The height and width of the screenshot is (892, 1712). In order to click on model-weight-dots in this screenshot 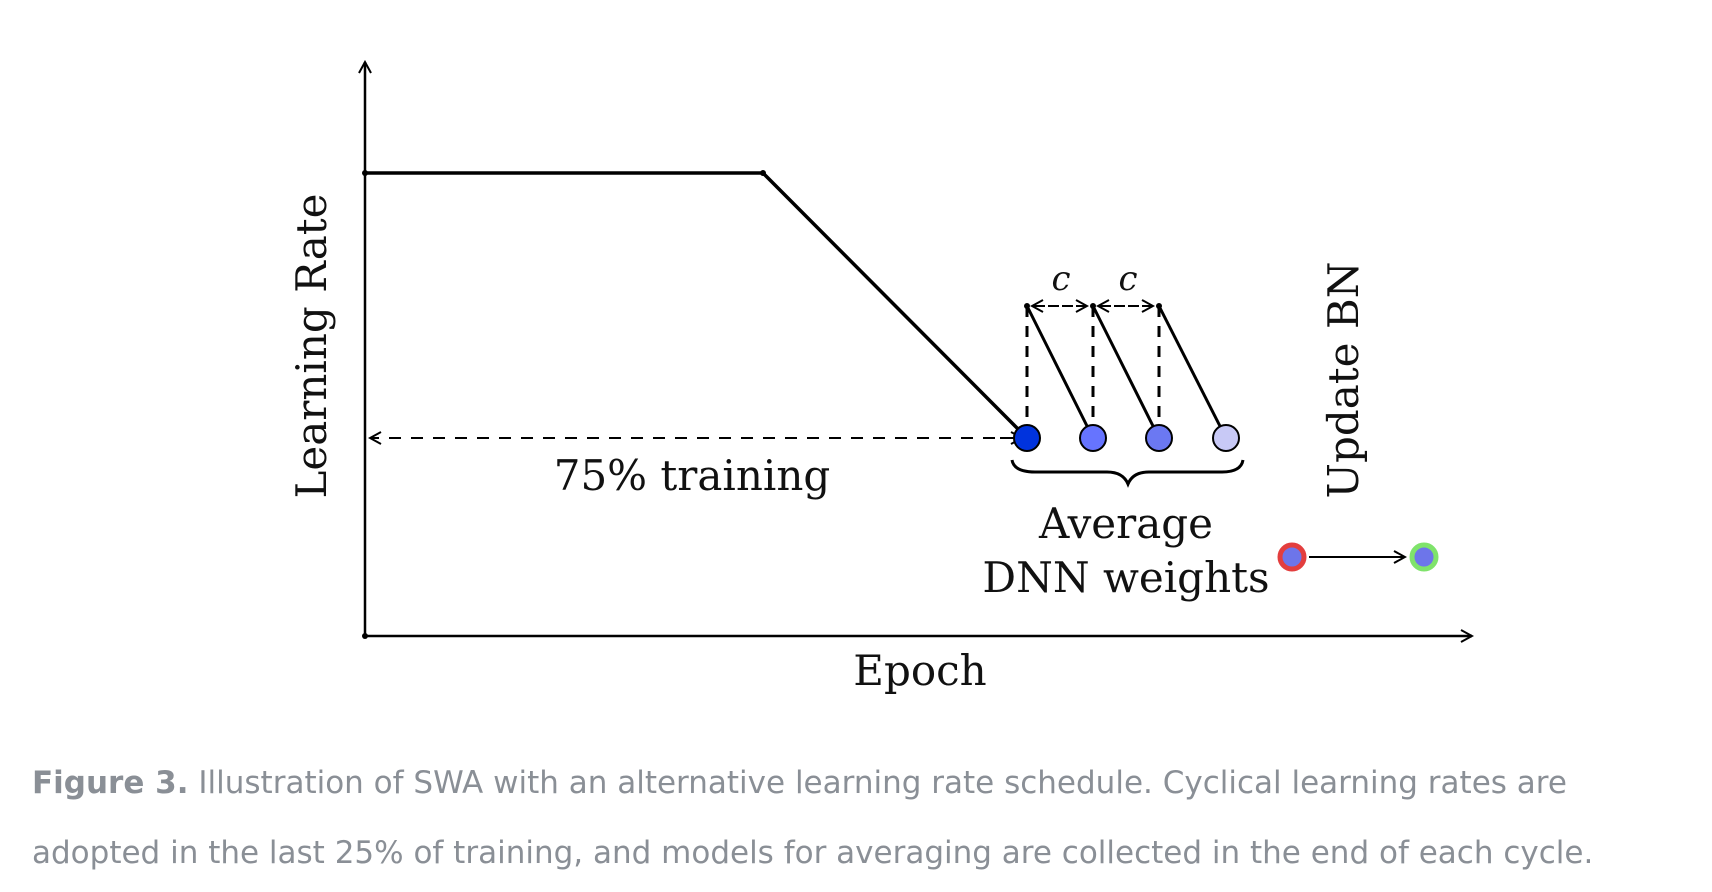, I will do `click(1126, 438)`.